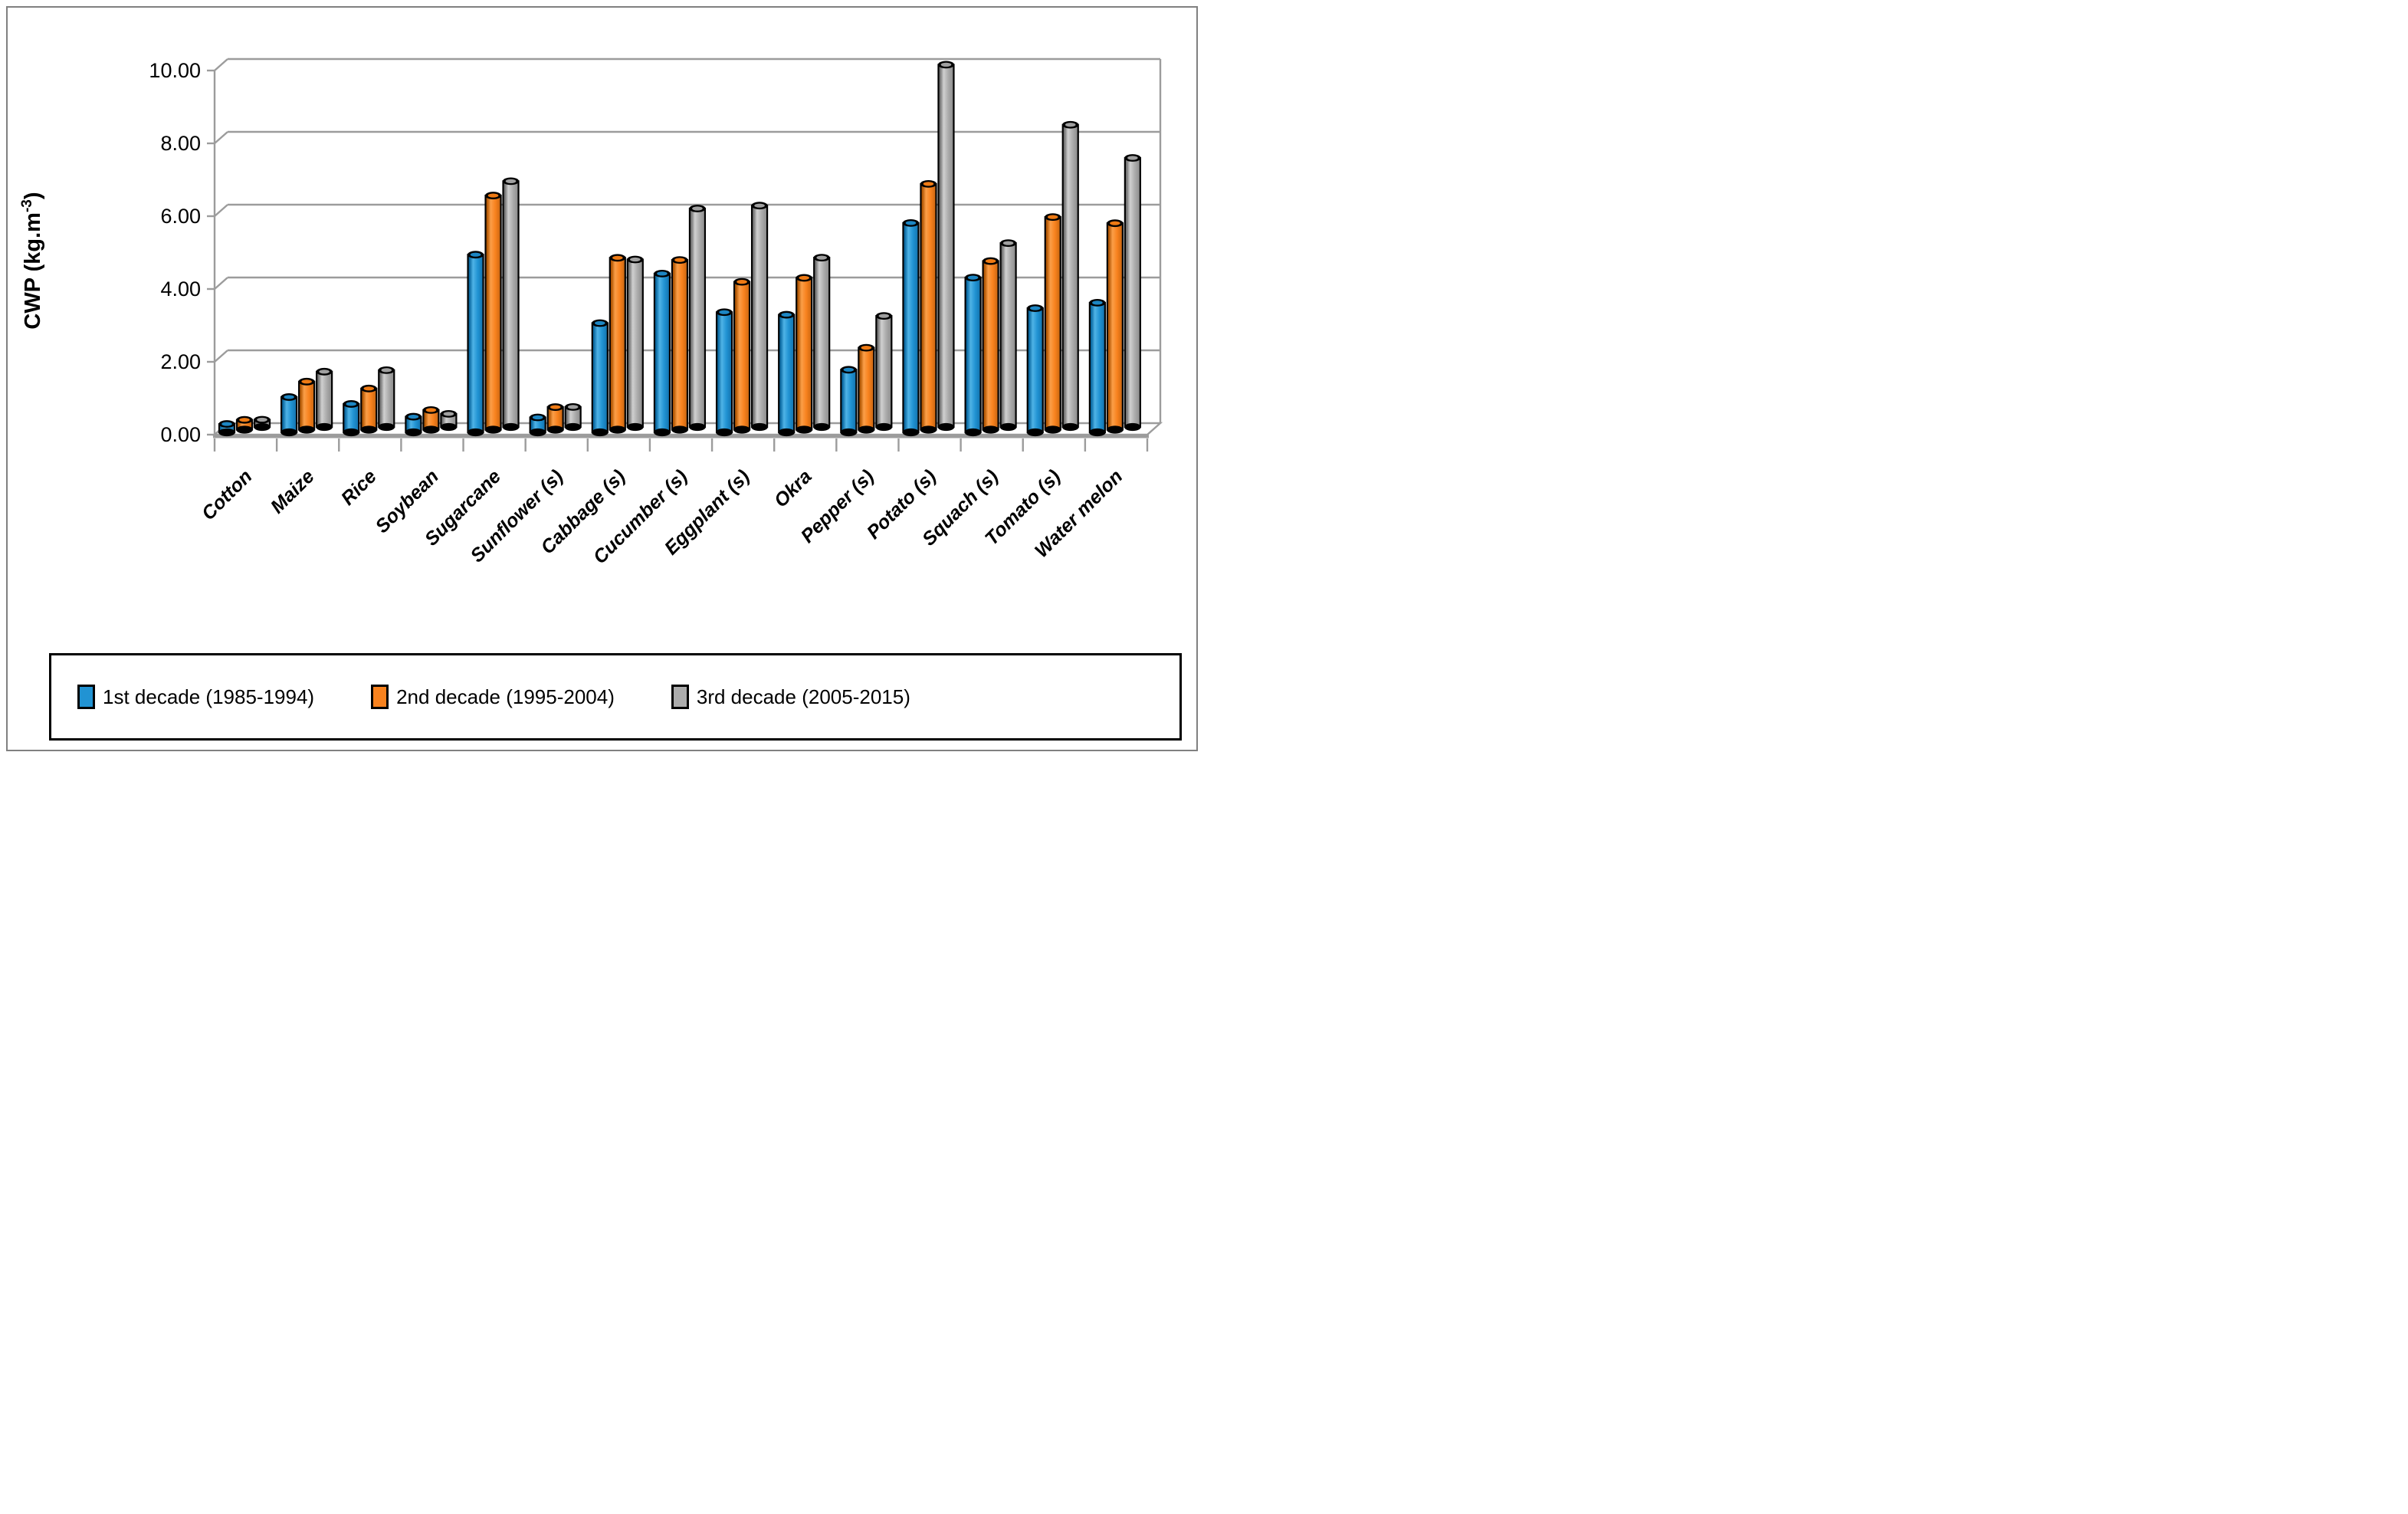  I want to click on bar-cabbage-s-series3, so click(635, 343).